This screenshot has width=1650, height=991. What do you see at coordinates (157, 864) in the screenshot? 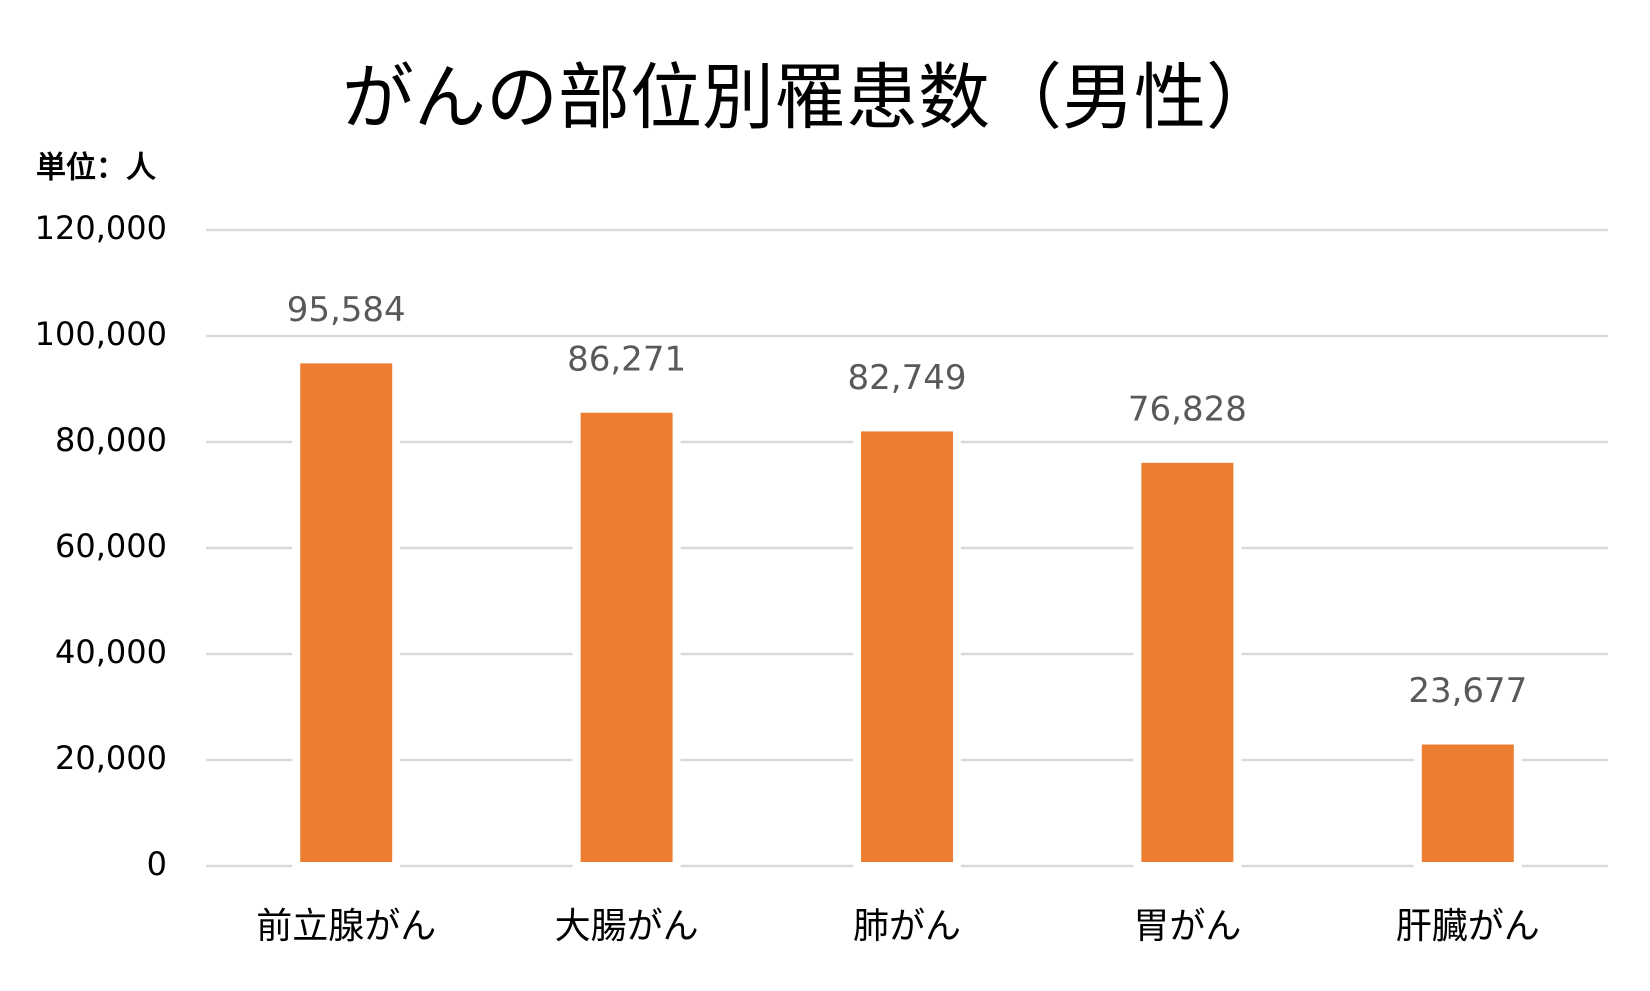
I see `y-tick-label: 0` at bounding box center [157, 864].